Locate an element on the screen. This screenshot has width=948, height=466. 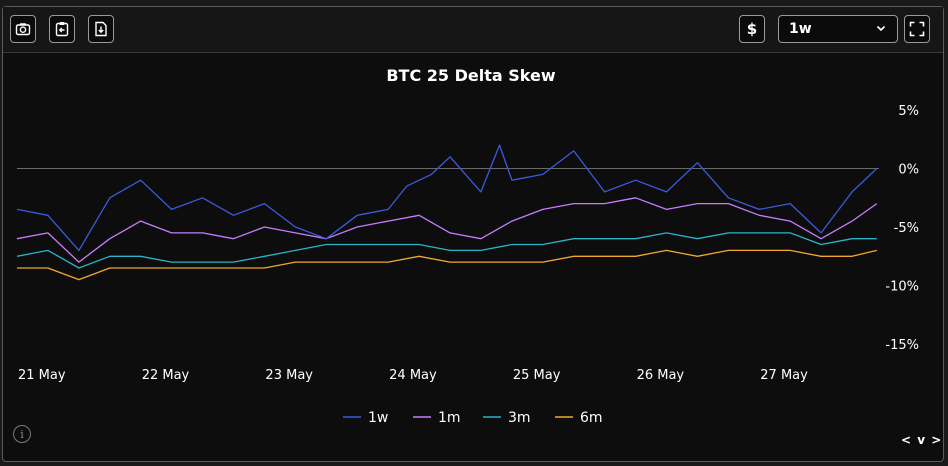
x-tick-label: 26 May is located at coordinates (661, 375).